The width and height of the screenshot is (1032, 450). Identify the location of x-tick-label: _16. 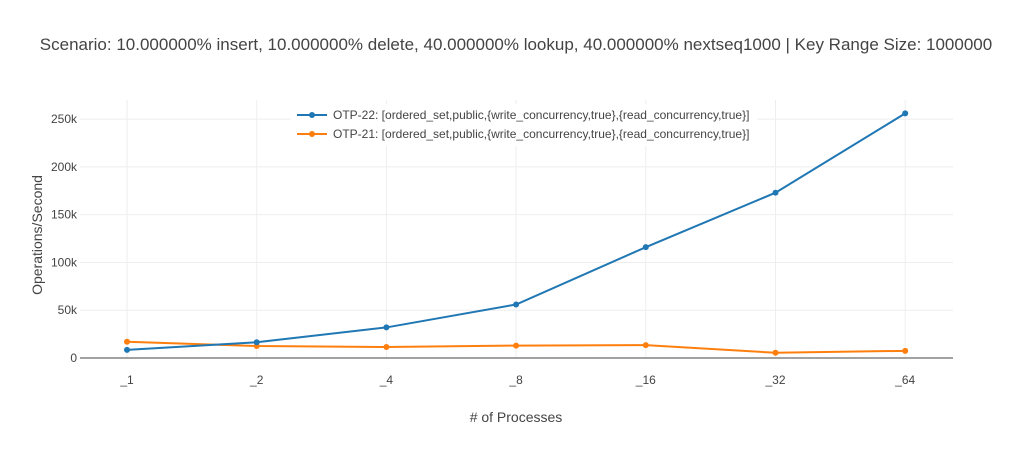
(645, 380).